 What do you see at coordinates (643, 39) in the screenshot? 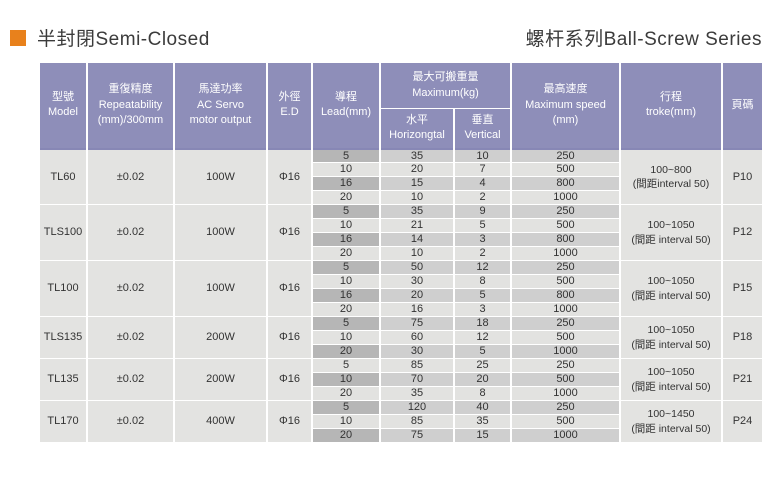
I see `section-title-right: 螺杆系列Ball-Screw Series` at bounding box center [643, 39].